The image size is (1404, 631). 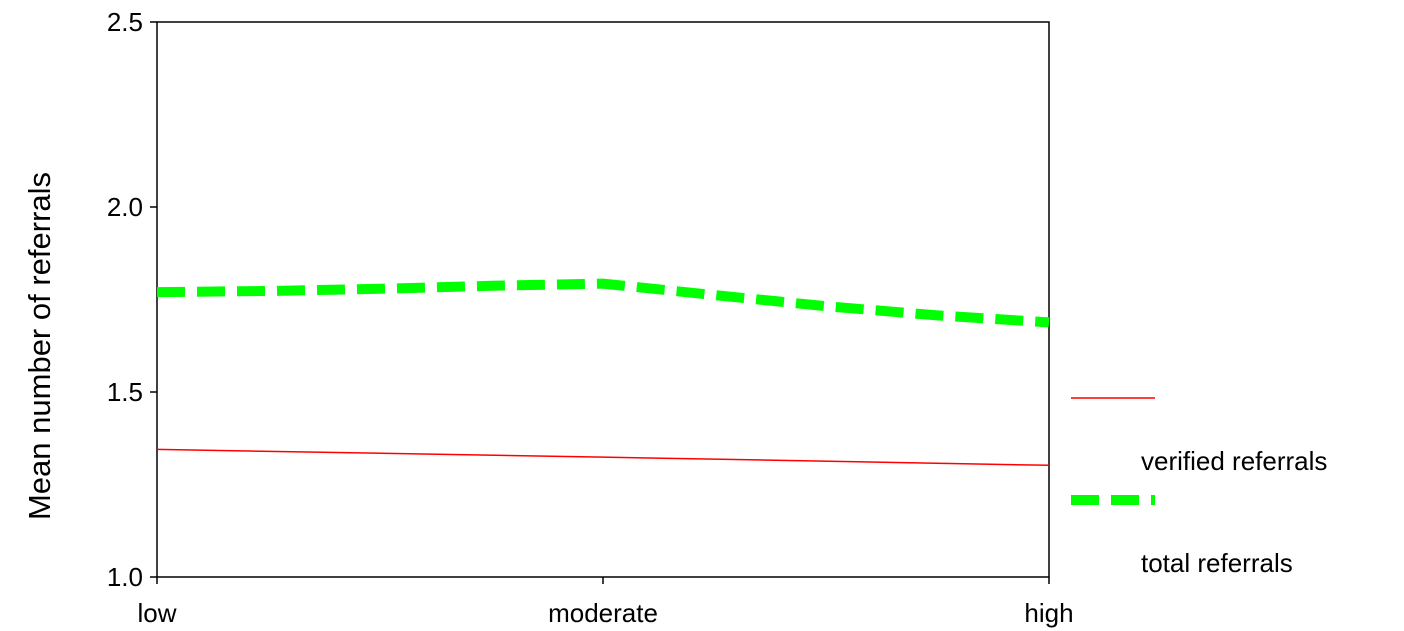 What do you see at coordinates (1199, 487) in the screenshot?
I see `legend: verified referrals total referrals` at bounding box center [1199, 487].